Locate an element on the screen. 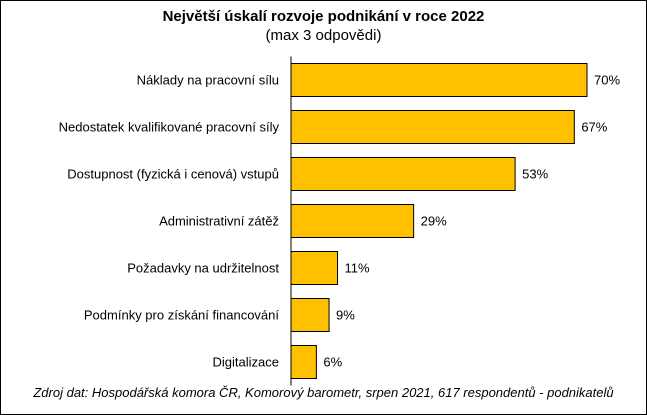 This screenshot has width=647, height=415. category-label: Požadavky na udržitelnost is located at coordinates (203, 268).